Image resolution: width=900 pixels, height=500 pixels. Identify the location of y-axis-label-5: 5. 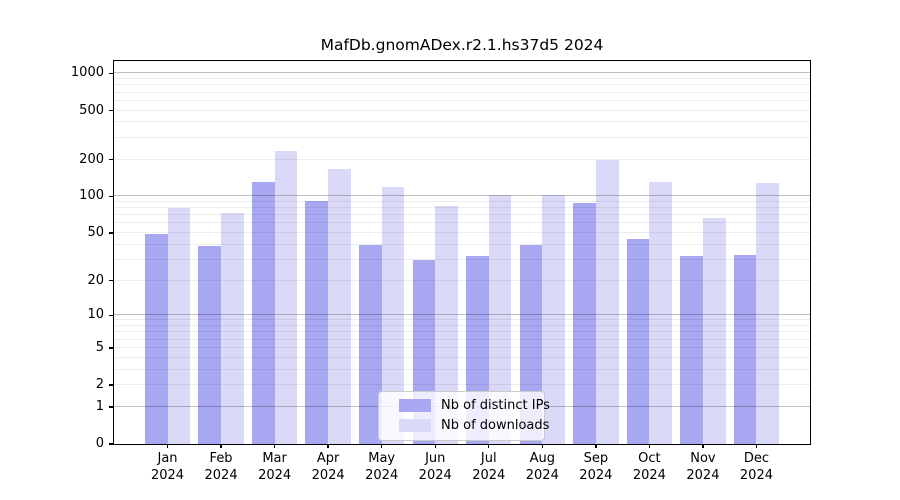
(99, 347).